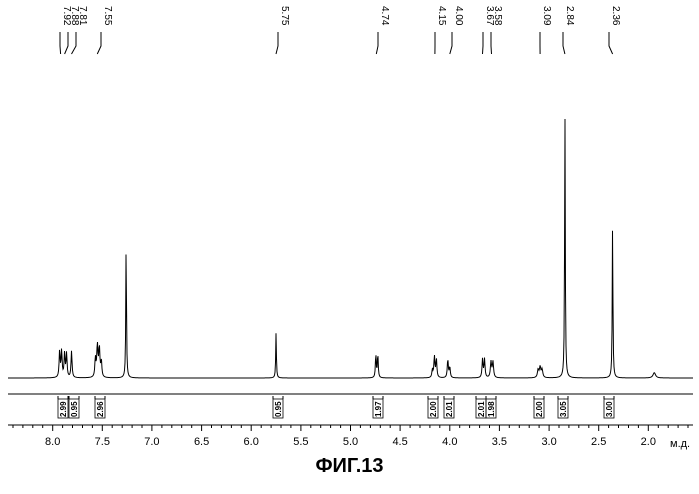  I want to click on integral-label: 2.99, so click(63, 407).